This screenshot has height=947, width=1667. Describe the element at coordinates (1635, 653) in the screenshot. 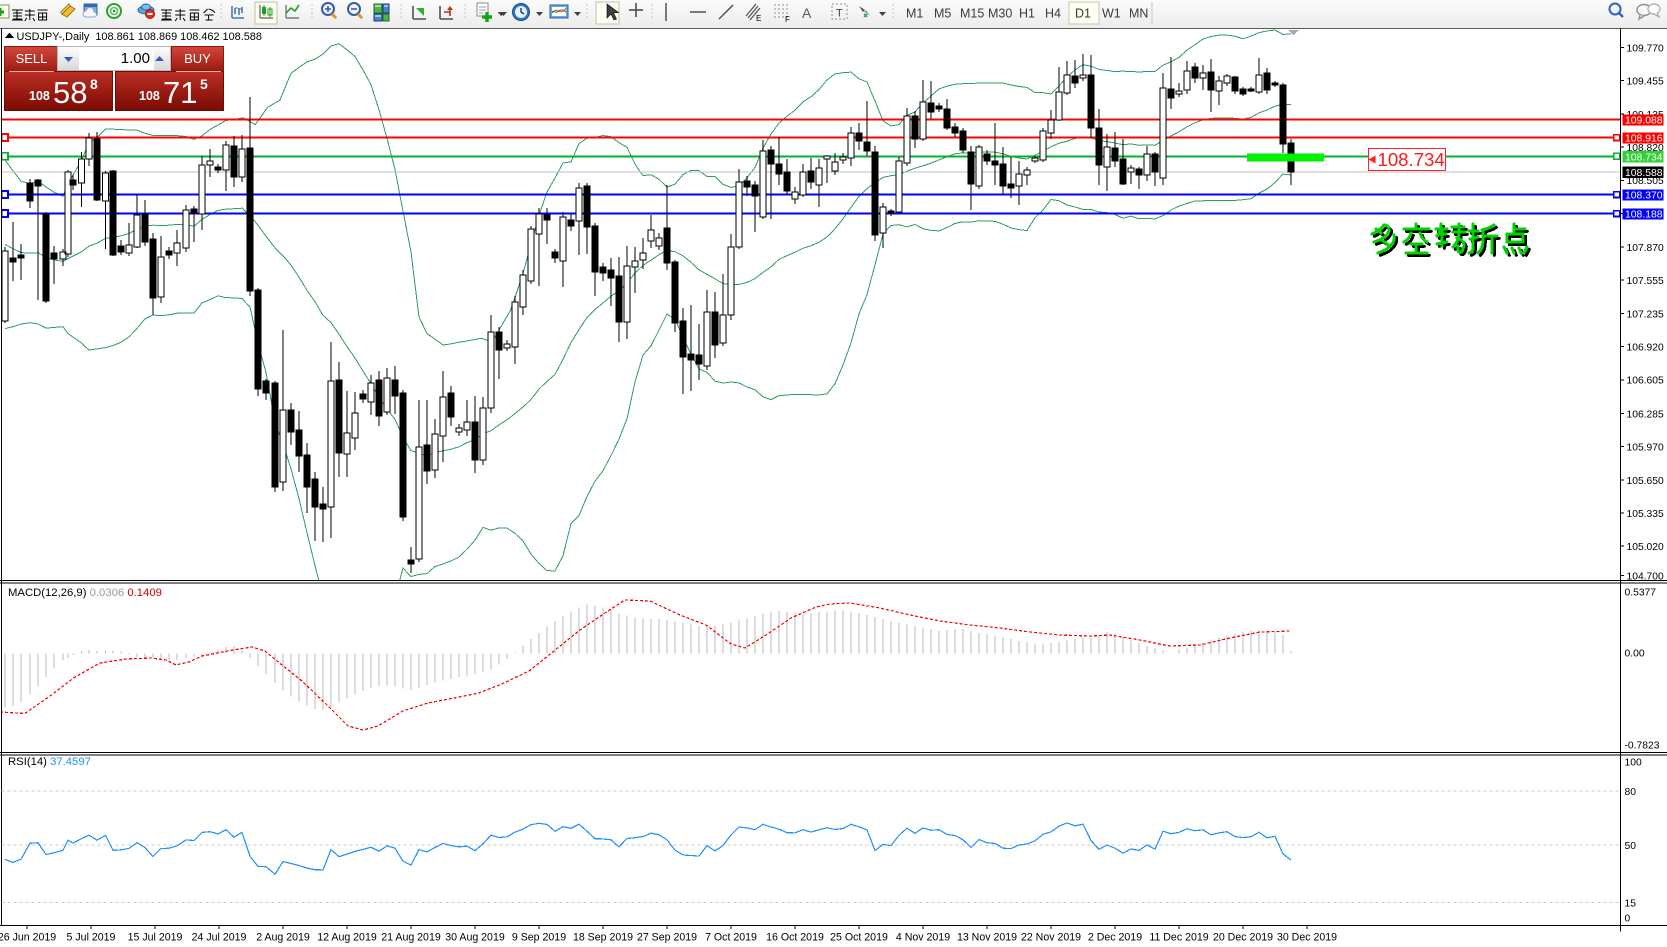

I see `svg-text: 0.00` at that location.